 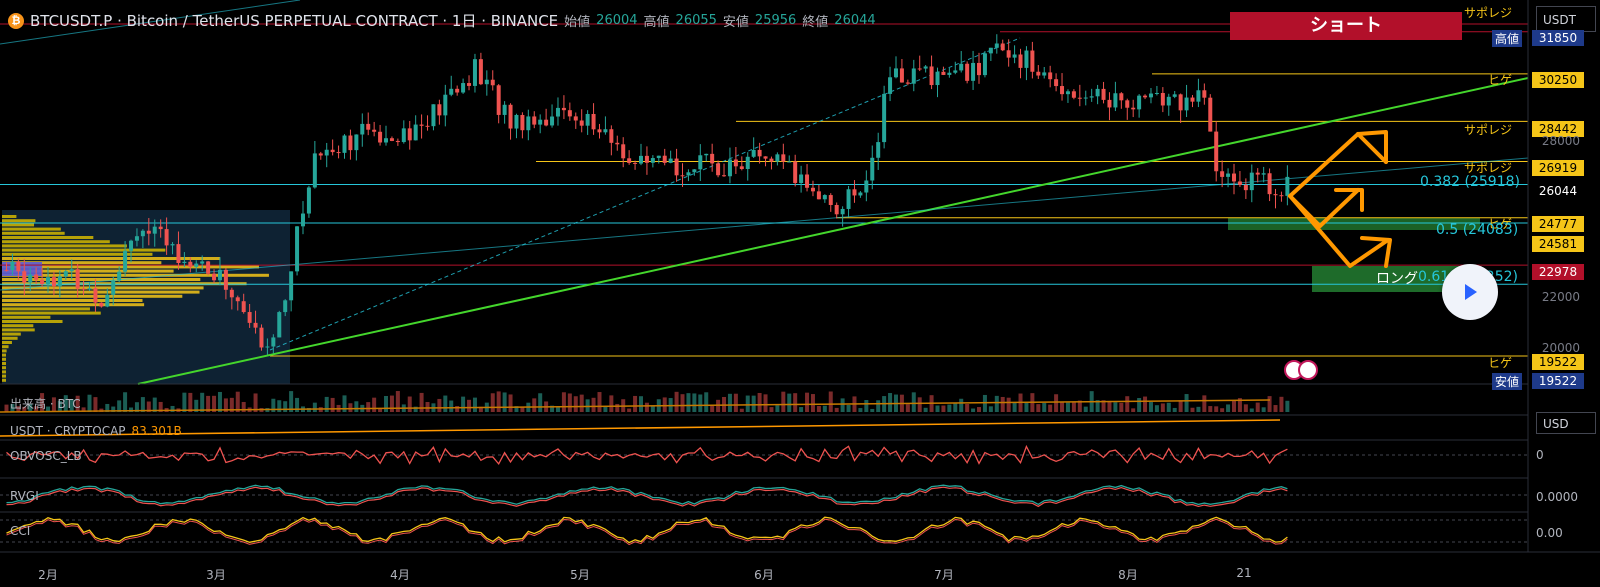 I want to click on price-tick: 28000, so click(x=1560, y=141).